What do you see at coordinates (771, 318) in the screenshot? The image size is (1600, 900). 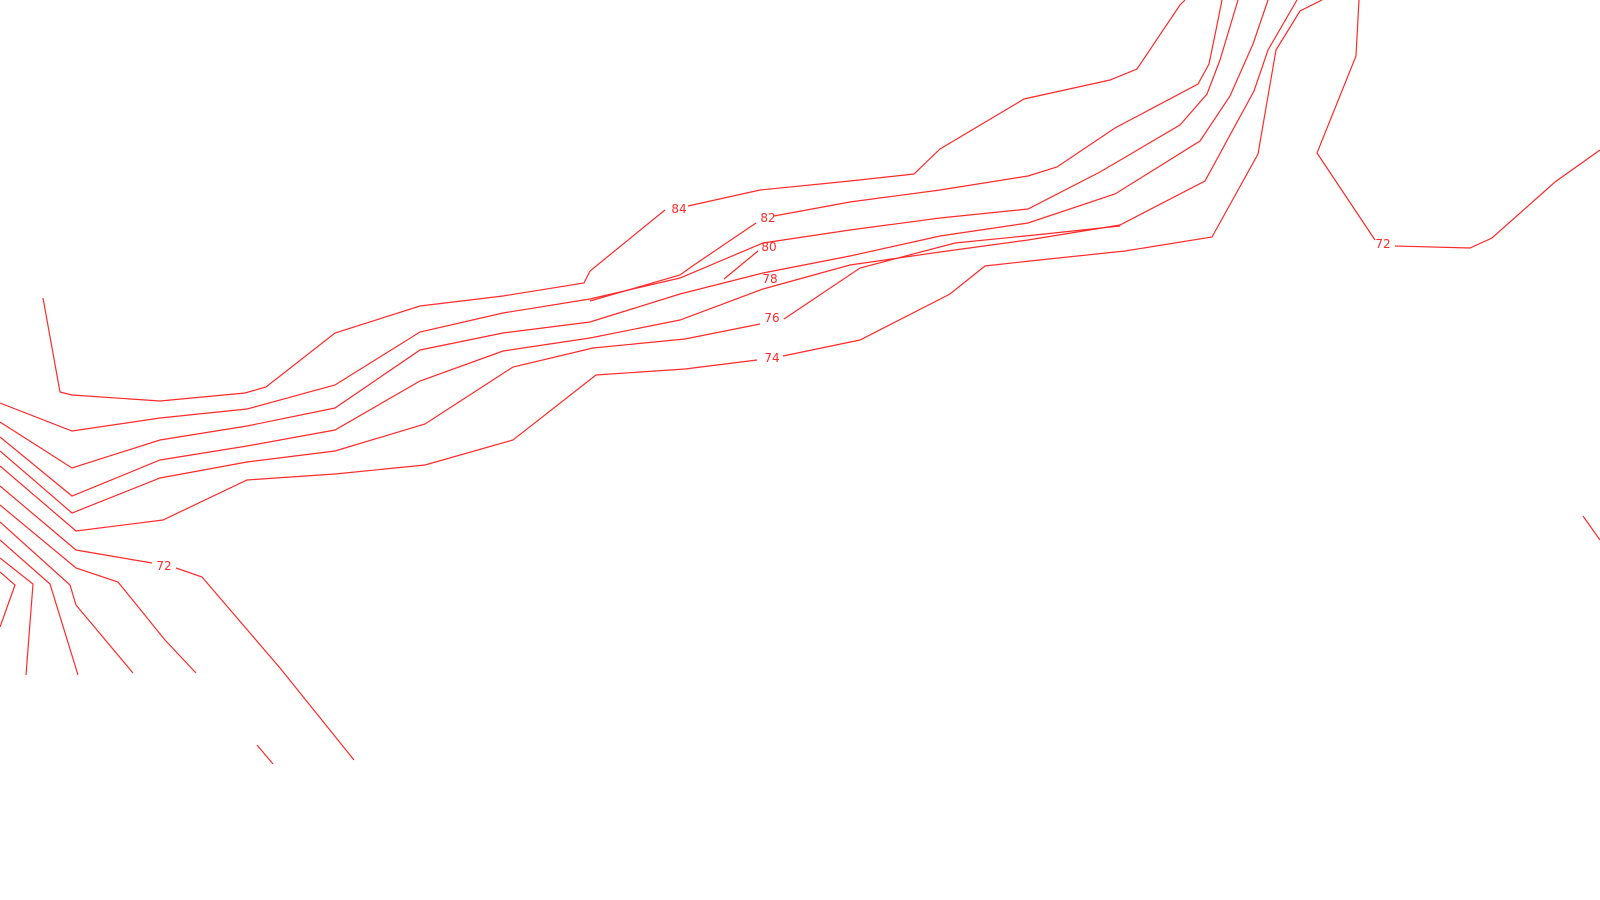 I see `contour-label-76: 76` at bounding box center [771, 318].